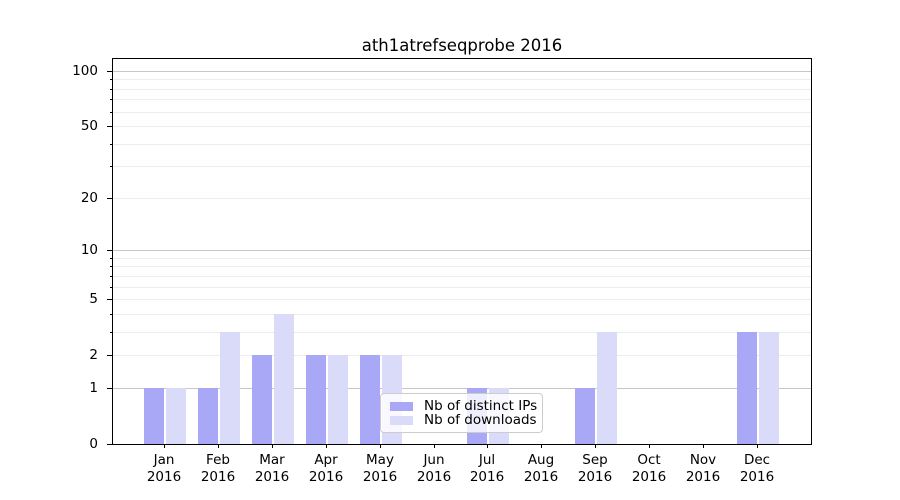 The image size is (900, 500). What do you see at coordinates (401, 420) in the screenshot?
I see `legend-swatch-downloads` at bounding box center [401, 420].